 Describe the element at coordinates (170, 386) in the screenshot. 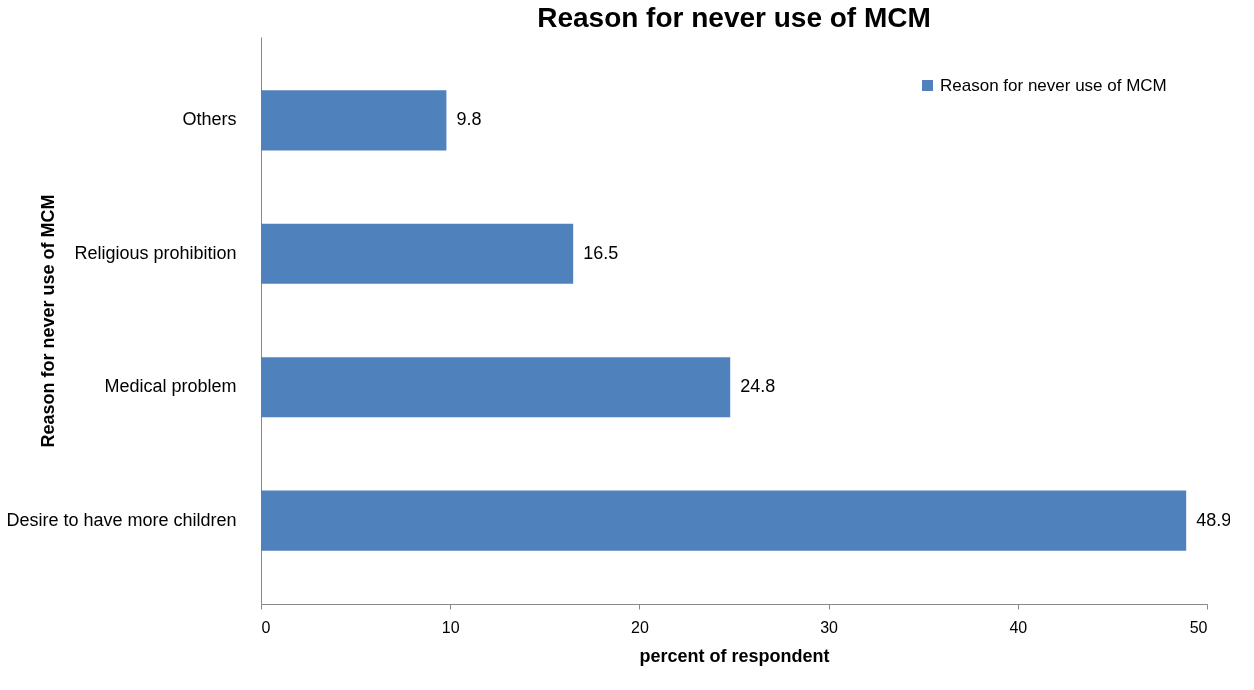

I see `y-tick-label: Medical problem` at that location.